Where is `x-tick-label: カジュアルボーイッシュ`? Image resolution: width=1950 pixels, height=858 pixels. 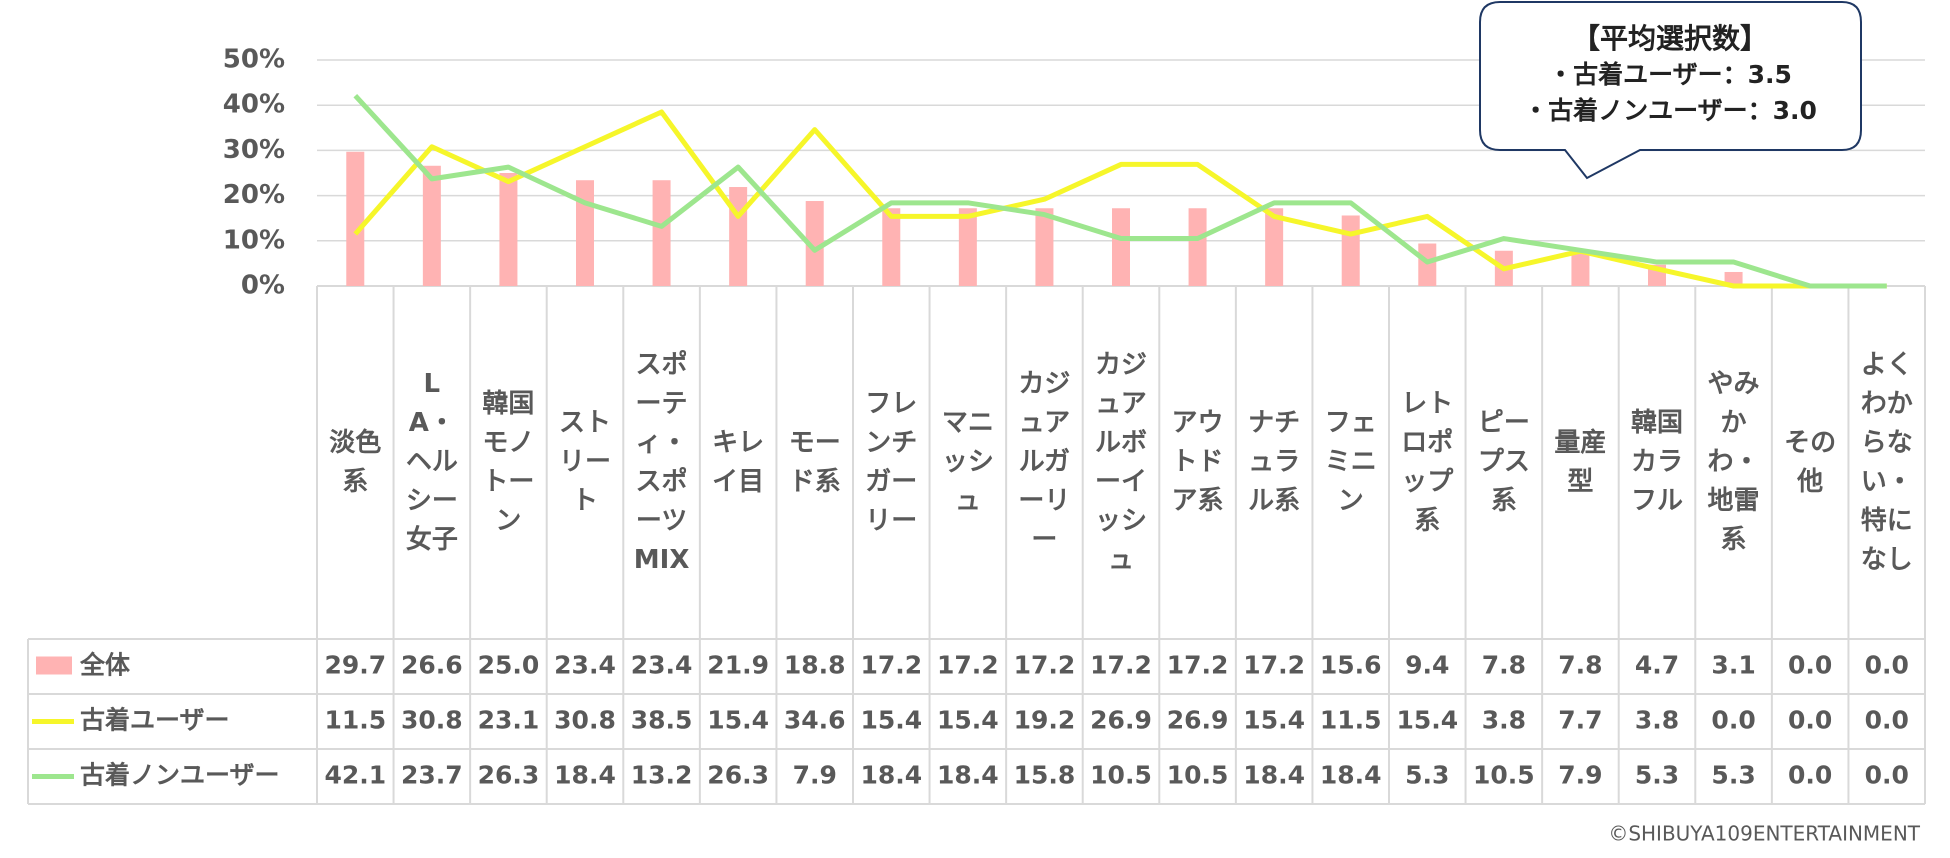 x-tick-label: カジュアルボーイッシュ is located at coordinates (1120, 462).